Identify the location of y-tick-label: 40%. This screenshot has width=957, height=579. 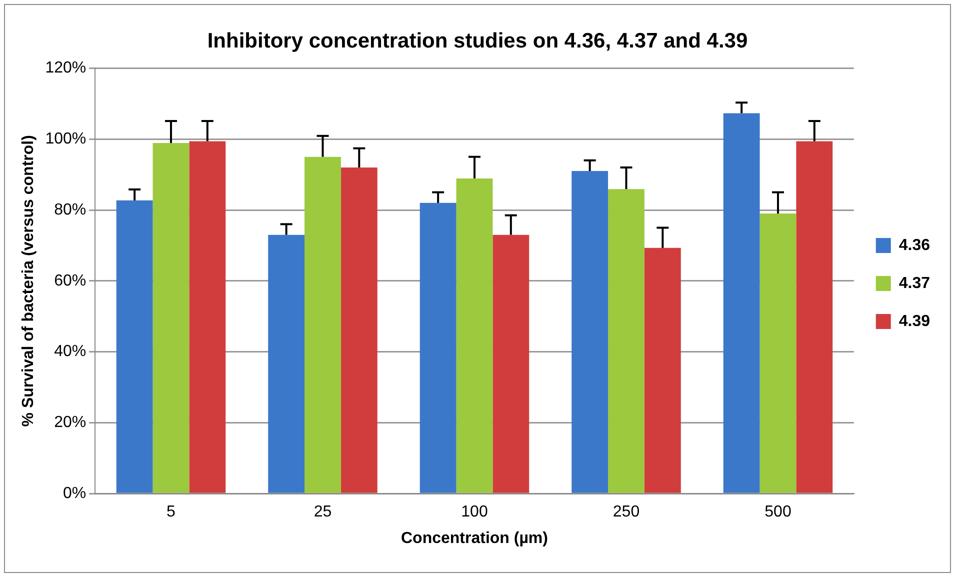
(70, 351).